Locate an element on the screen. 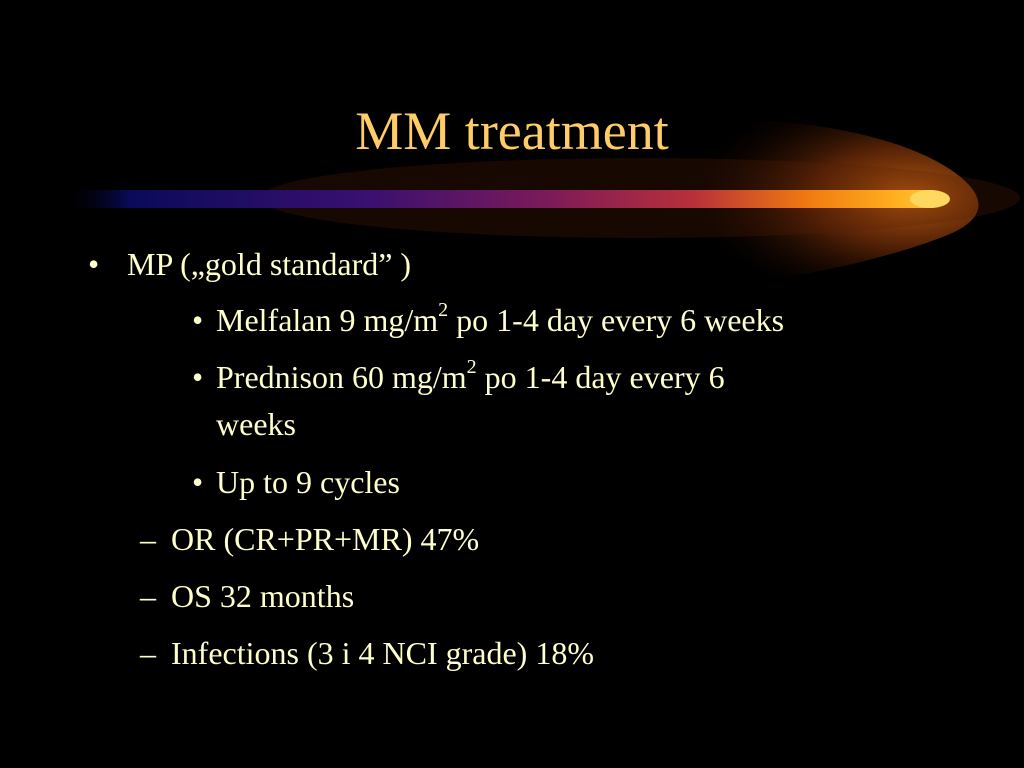 This screenshot has height=768, width=1024. dash-text: OS 32 months is located at coordinates (263, 596).